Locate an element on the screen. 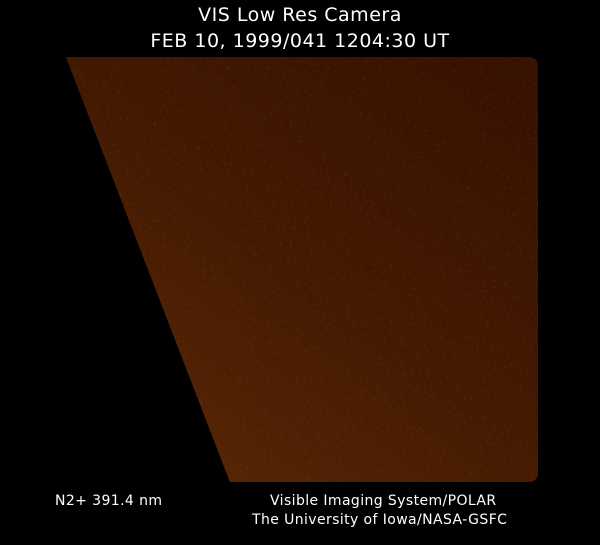 The height and width of the screenshot is (545, 600). instrument-label: Visible Imaging System/POLAR is located at coordinates (383, 501).